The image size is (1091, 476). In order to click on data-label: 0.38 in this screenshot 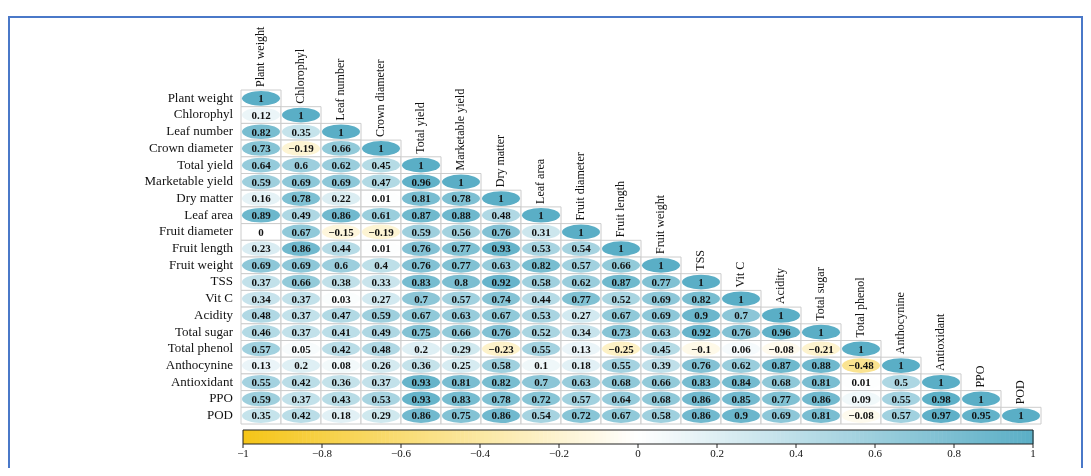, I will do `click(341, 281)`.